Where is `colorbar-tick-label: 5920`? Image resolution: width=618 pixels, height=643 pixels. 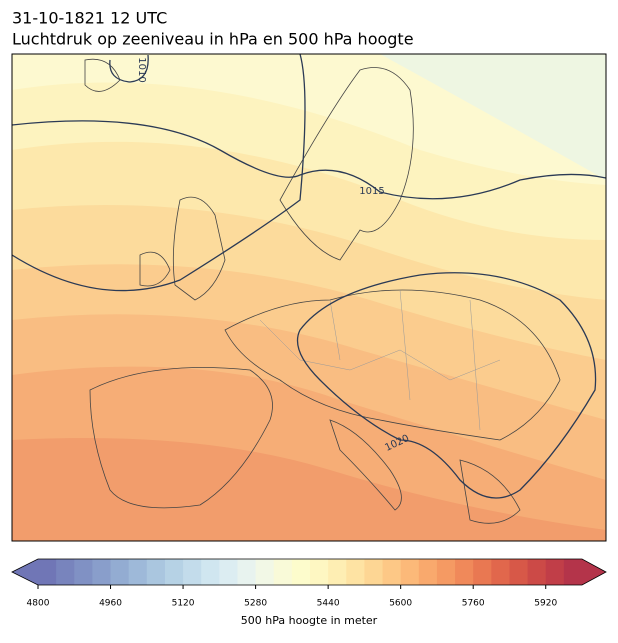
colorbar-tick-label: 5920 is located at coordinates (545, 604).